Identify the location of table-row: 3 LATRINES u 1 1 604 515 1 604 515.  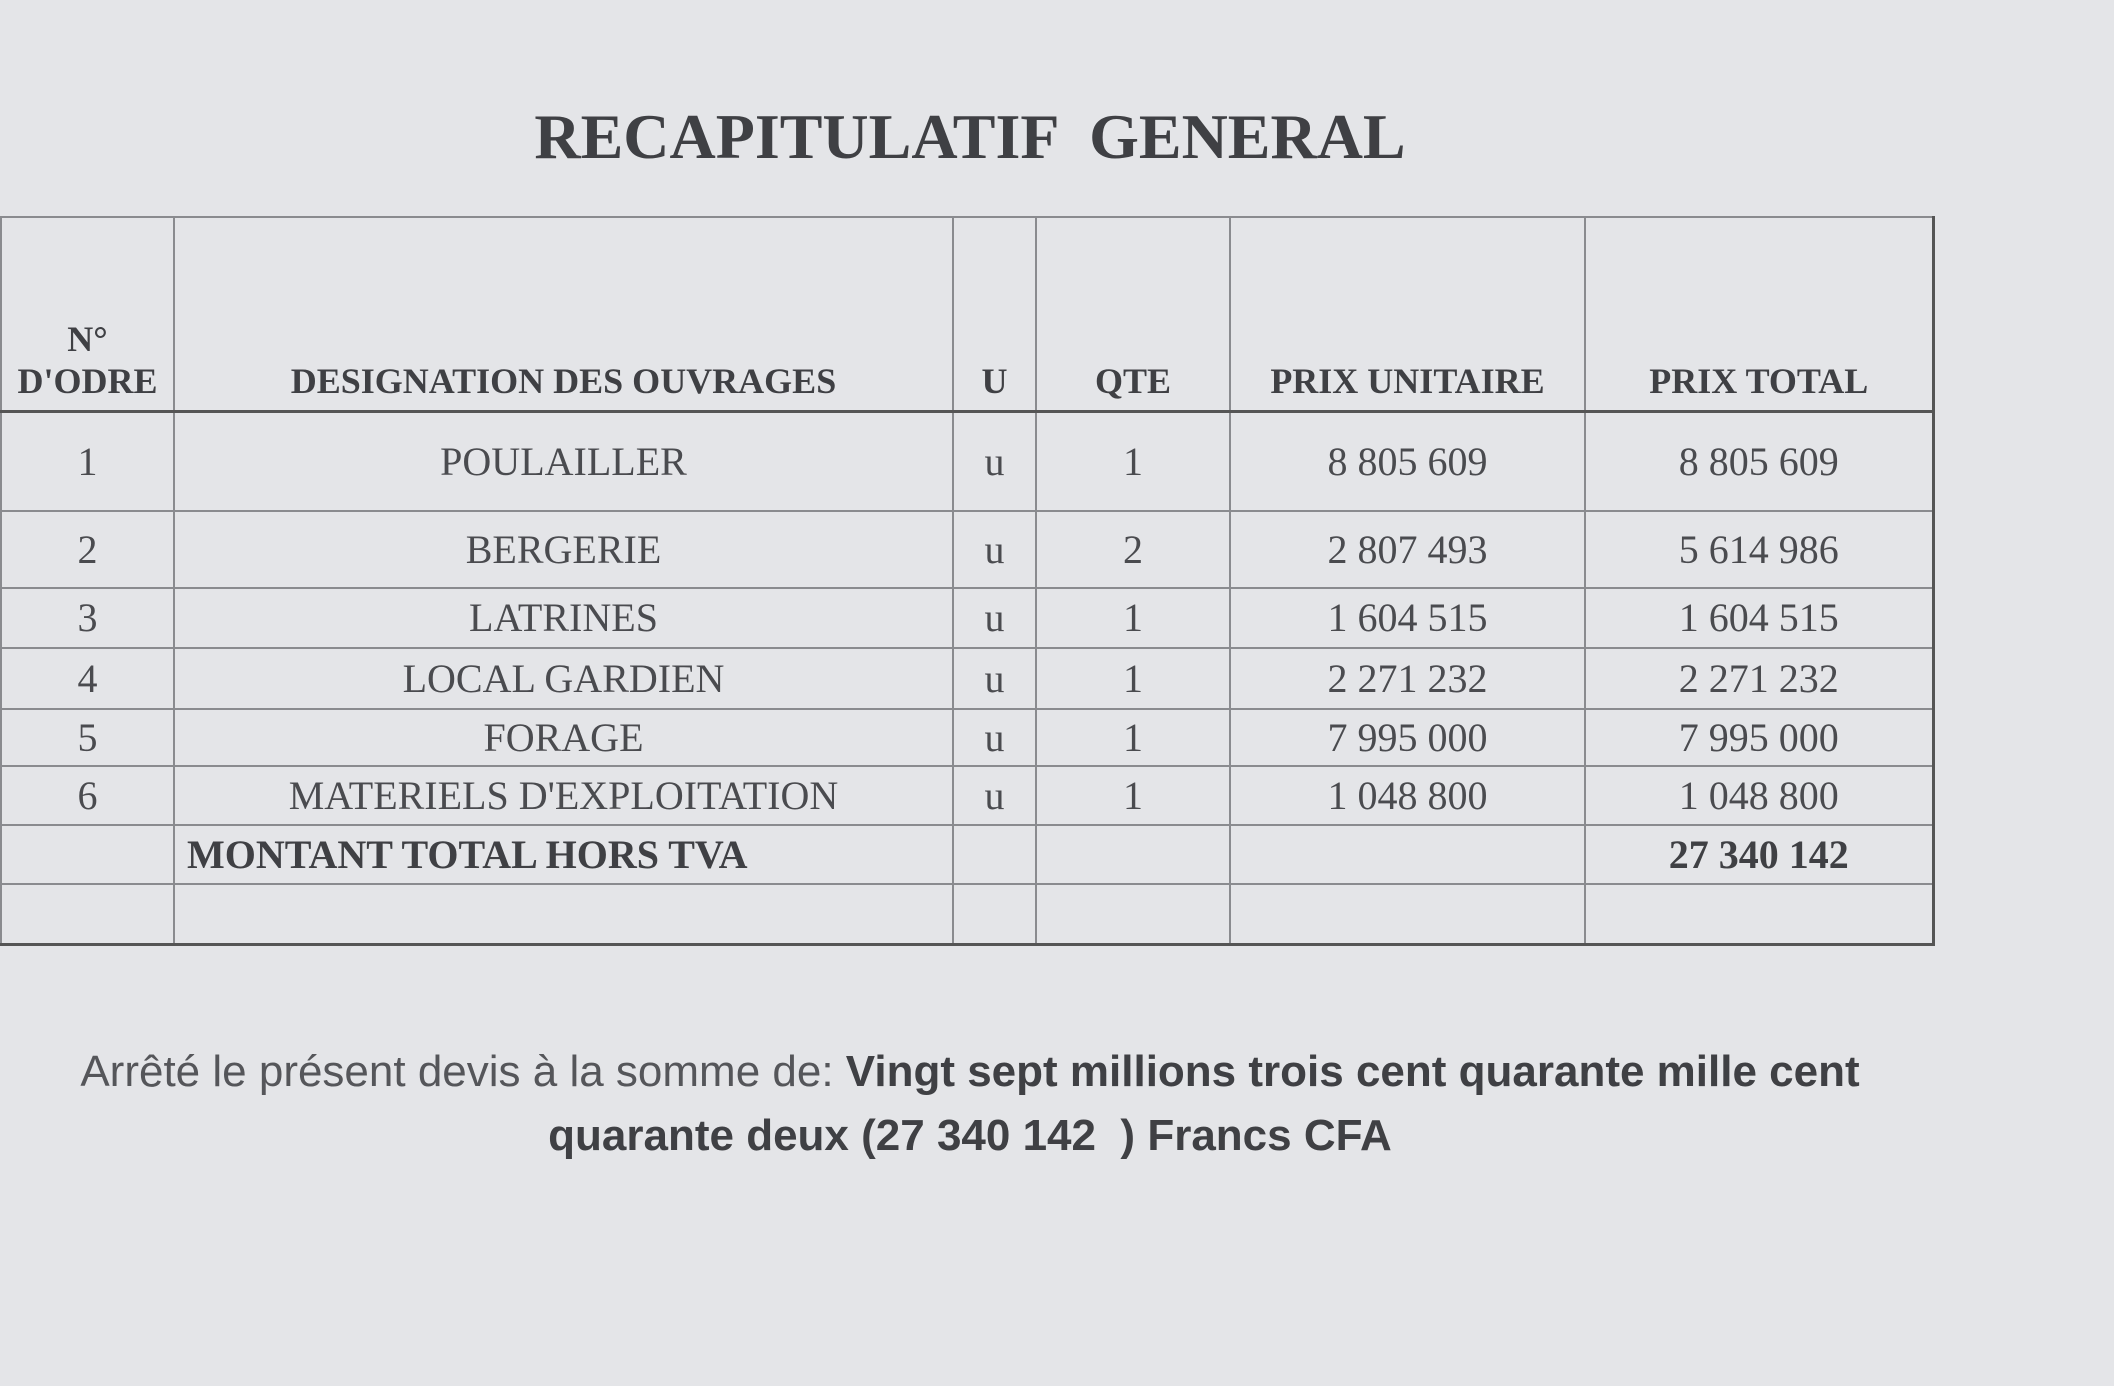
(967, 617).